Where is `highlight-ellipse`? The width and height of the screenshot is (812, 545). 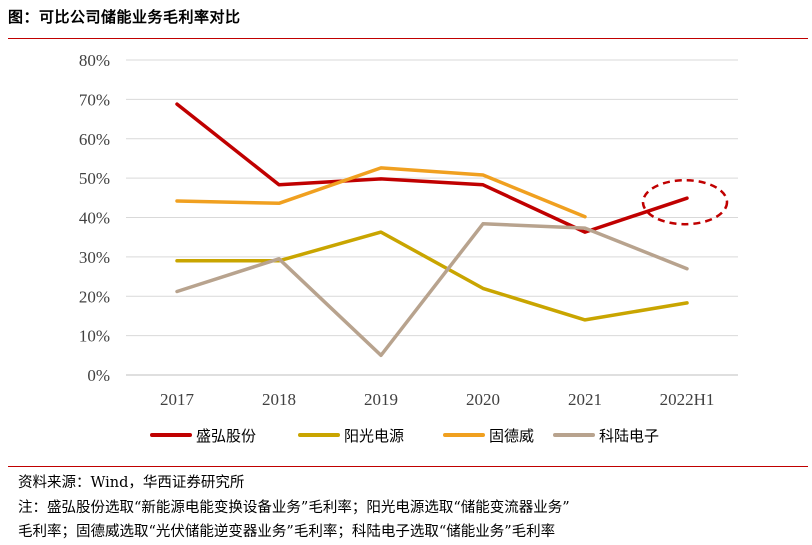
highlight-ellipse is located at coordinates (685, 202).